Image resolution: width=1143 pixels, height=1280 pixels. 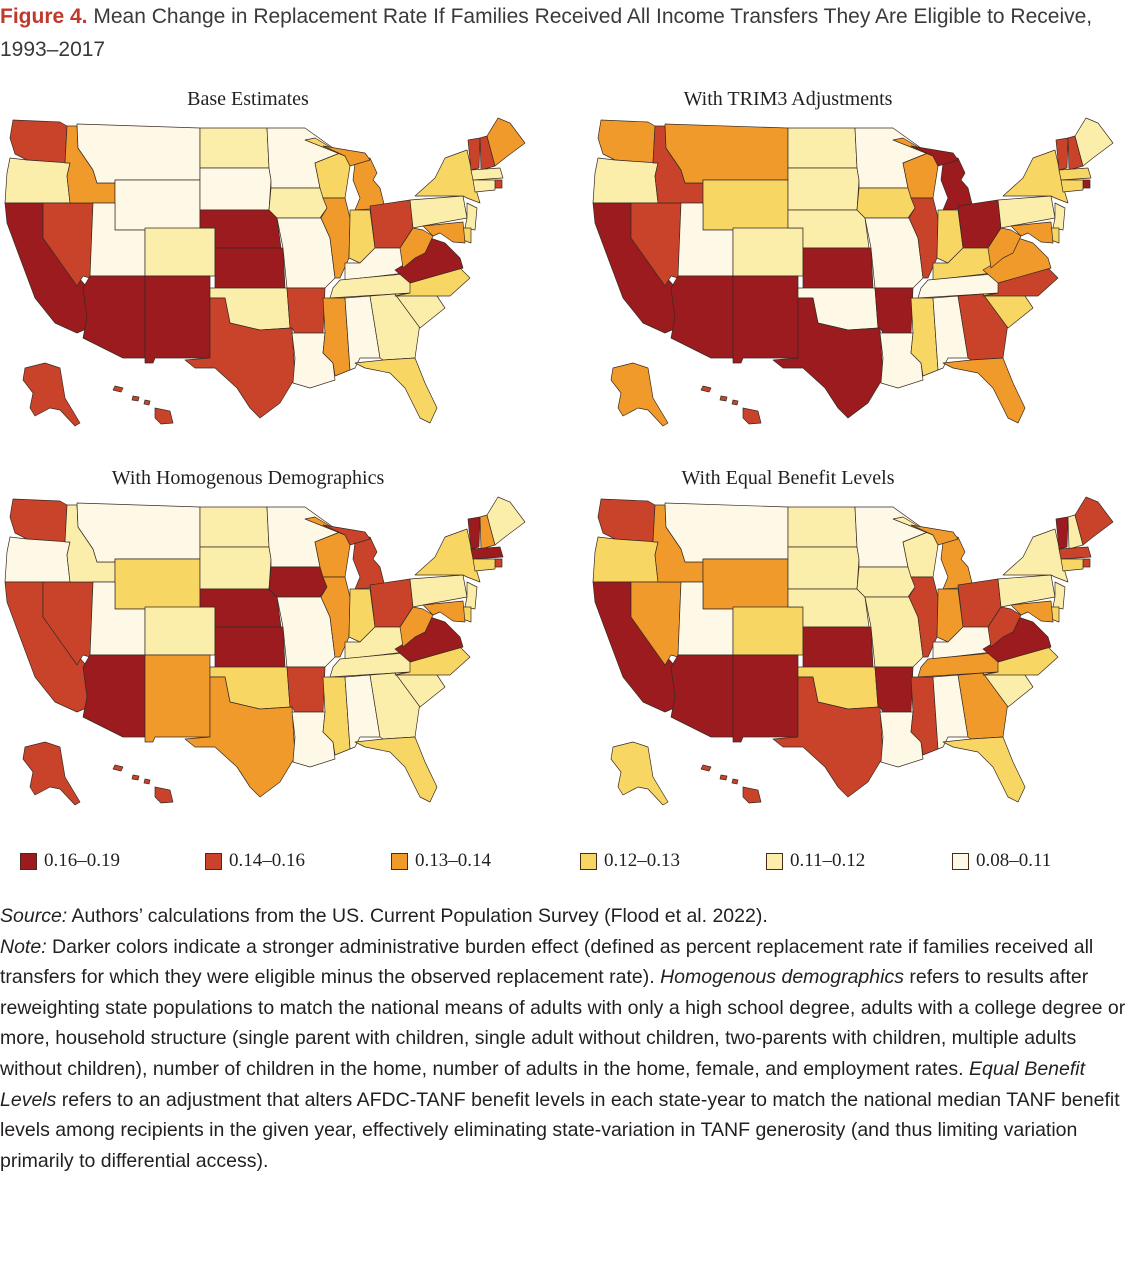 I want to click on us-state-map, so click(x=265, y=651).